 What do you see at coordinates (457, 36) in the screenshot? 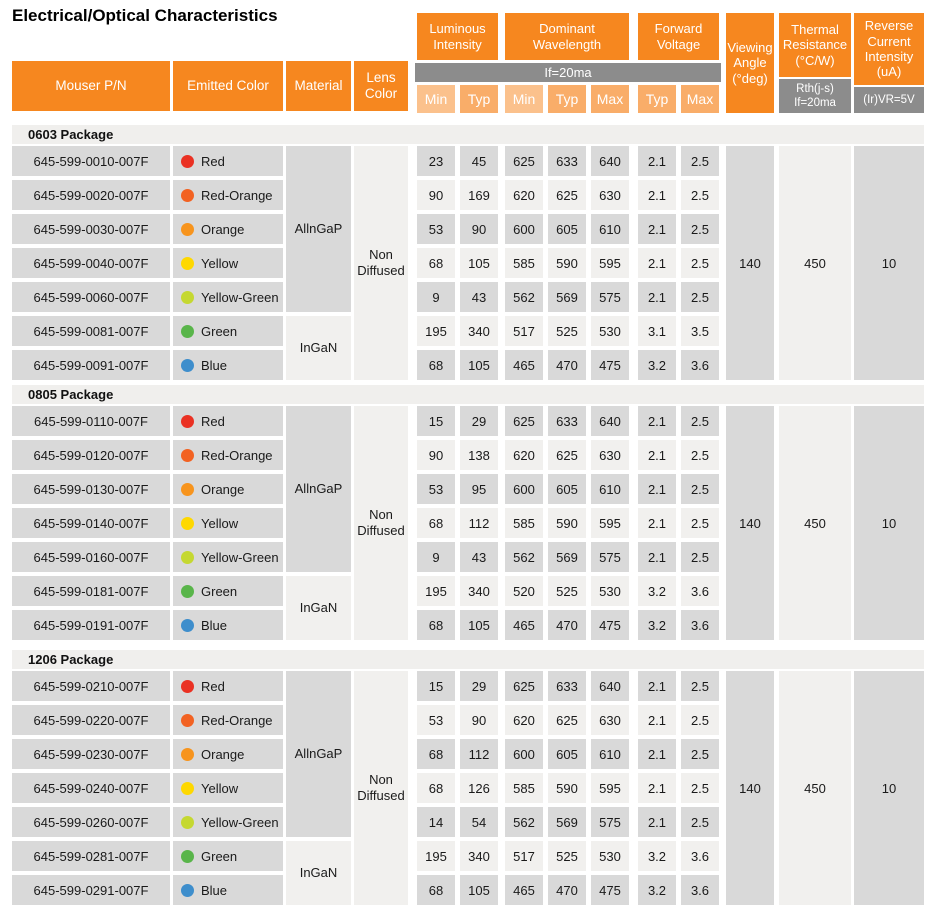
I see `col-group-luminous-intensity: Luminous Intensity` at bounding box center [457, 36].